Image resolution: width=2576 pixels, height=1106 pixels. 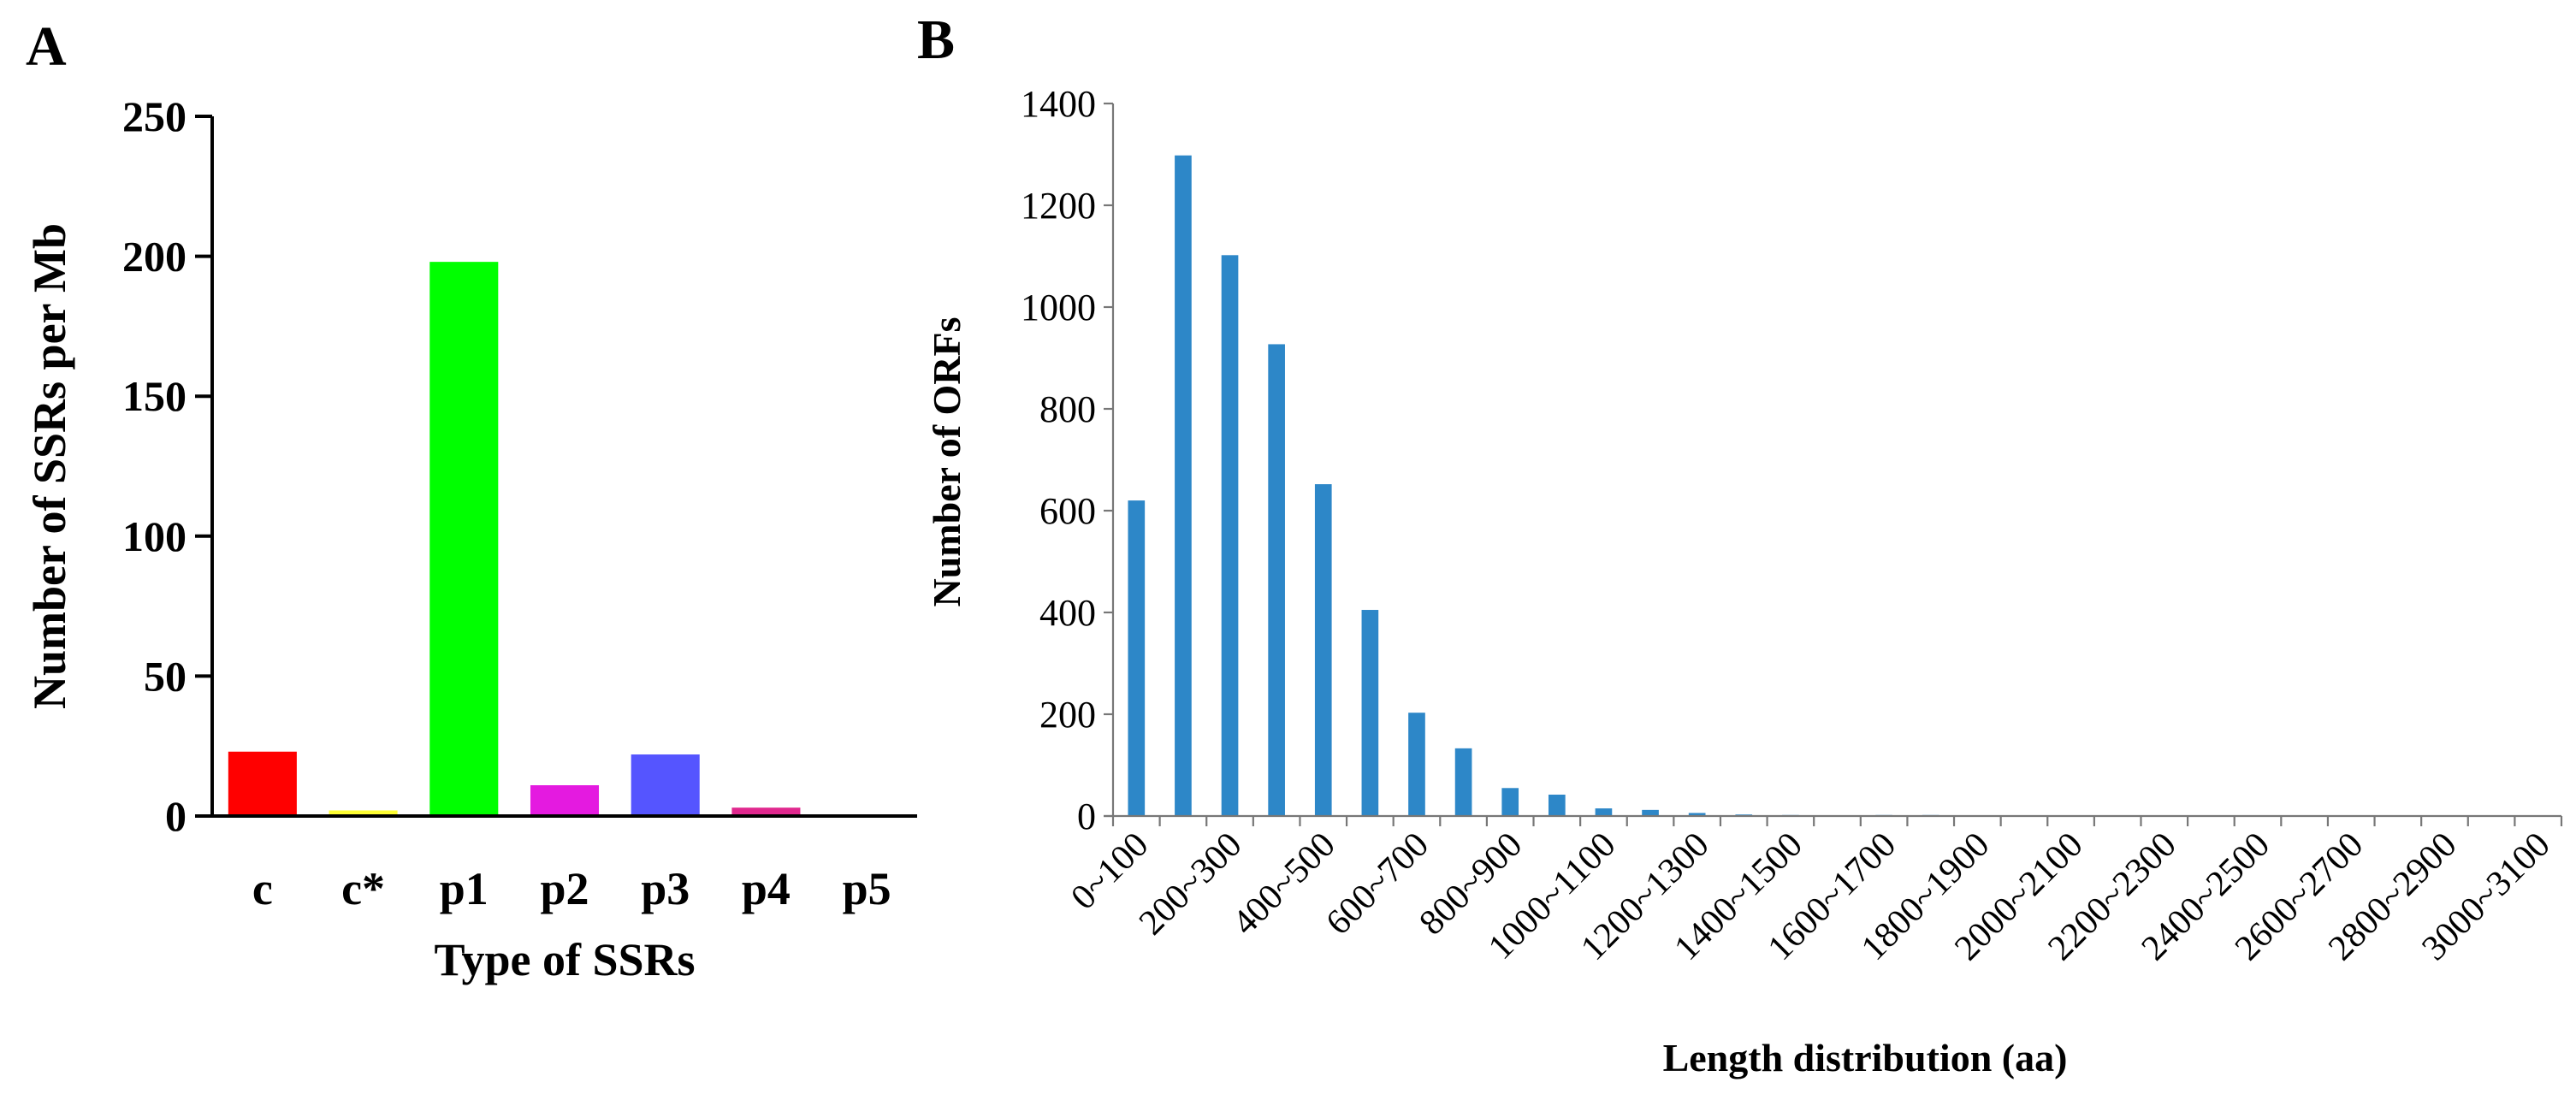 What do you see at coordinates (766, 811) in the screenshot?
I see `panel-a-bar-p4` at bounding box center [766, 811].